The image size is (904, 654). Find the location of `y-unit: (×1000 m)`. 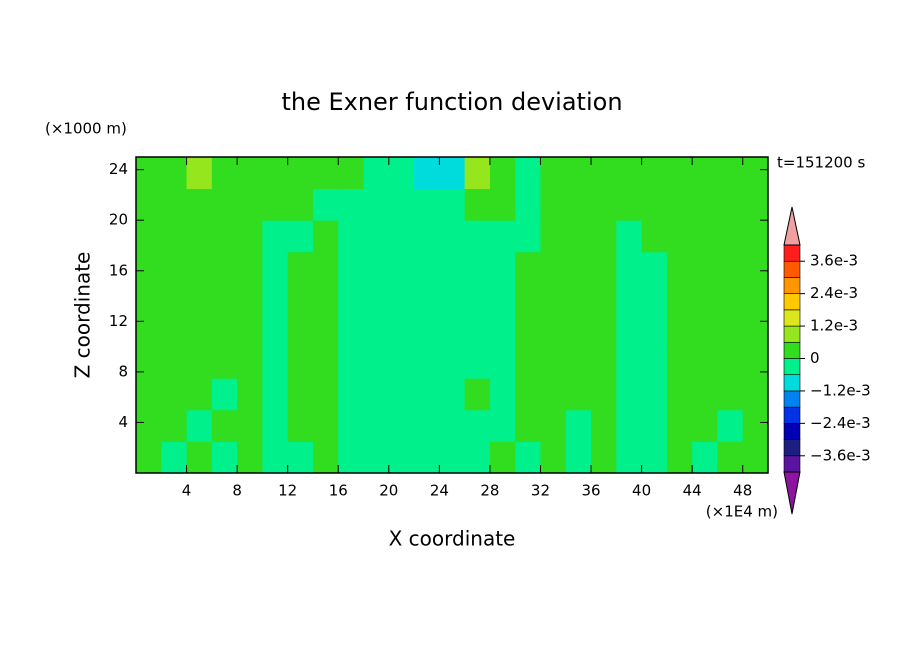

y-unit: (×1000 m) is located at coordinates (86, 129).